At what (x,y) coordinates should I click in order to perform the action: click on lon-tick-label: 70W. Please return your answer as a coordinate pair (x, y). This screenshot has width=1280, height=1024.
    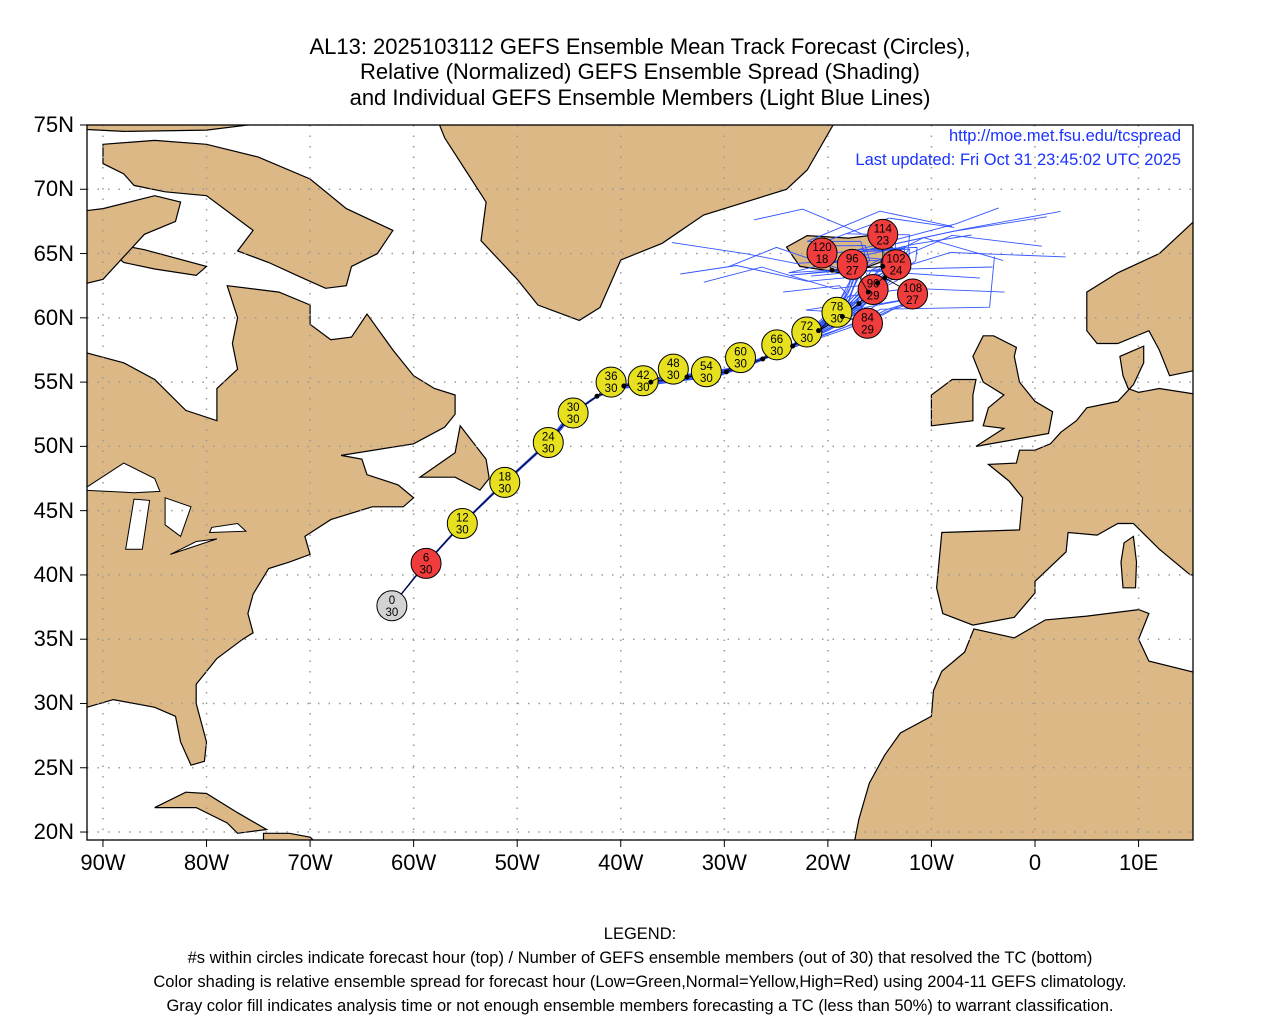
    Looking at the image, I should click on (310, 862).